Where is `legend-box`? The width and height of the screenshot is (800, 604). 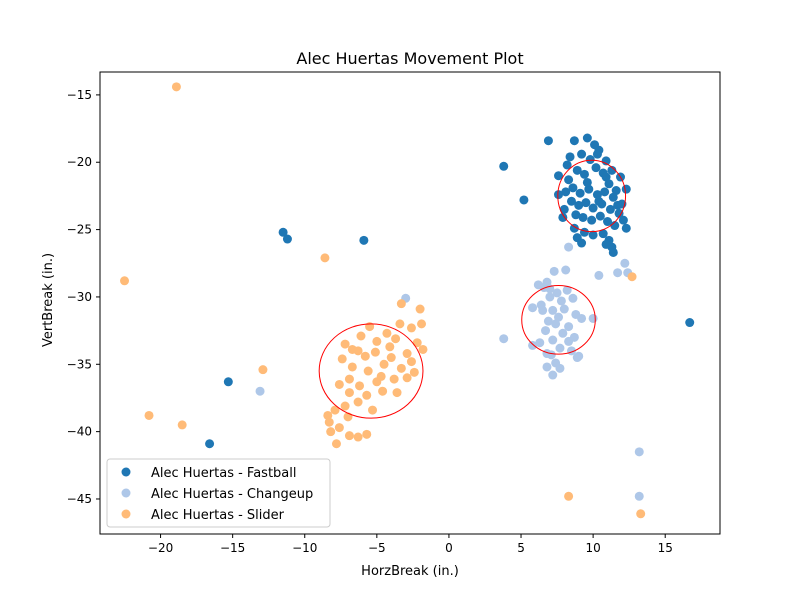 legend-box is located at coordinates (218, 493).